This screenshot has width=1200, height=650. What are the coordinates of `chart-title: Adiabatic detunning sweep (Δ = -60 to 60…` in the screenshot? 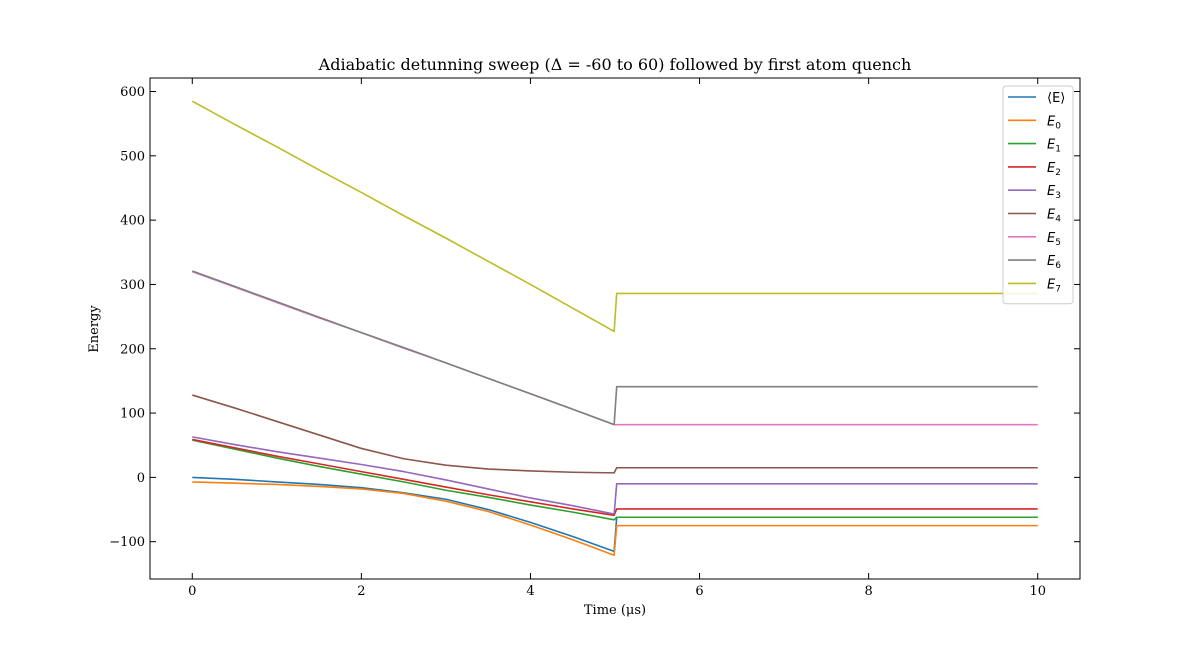 It's located at (615, 64).